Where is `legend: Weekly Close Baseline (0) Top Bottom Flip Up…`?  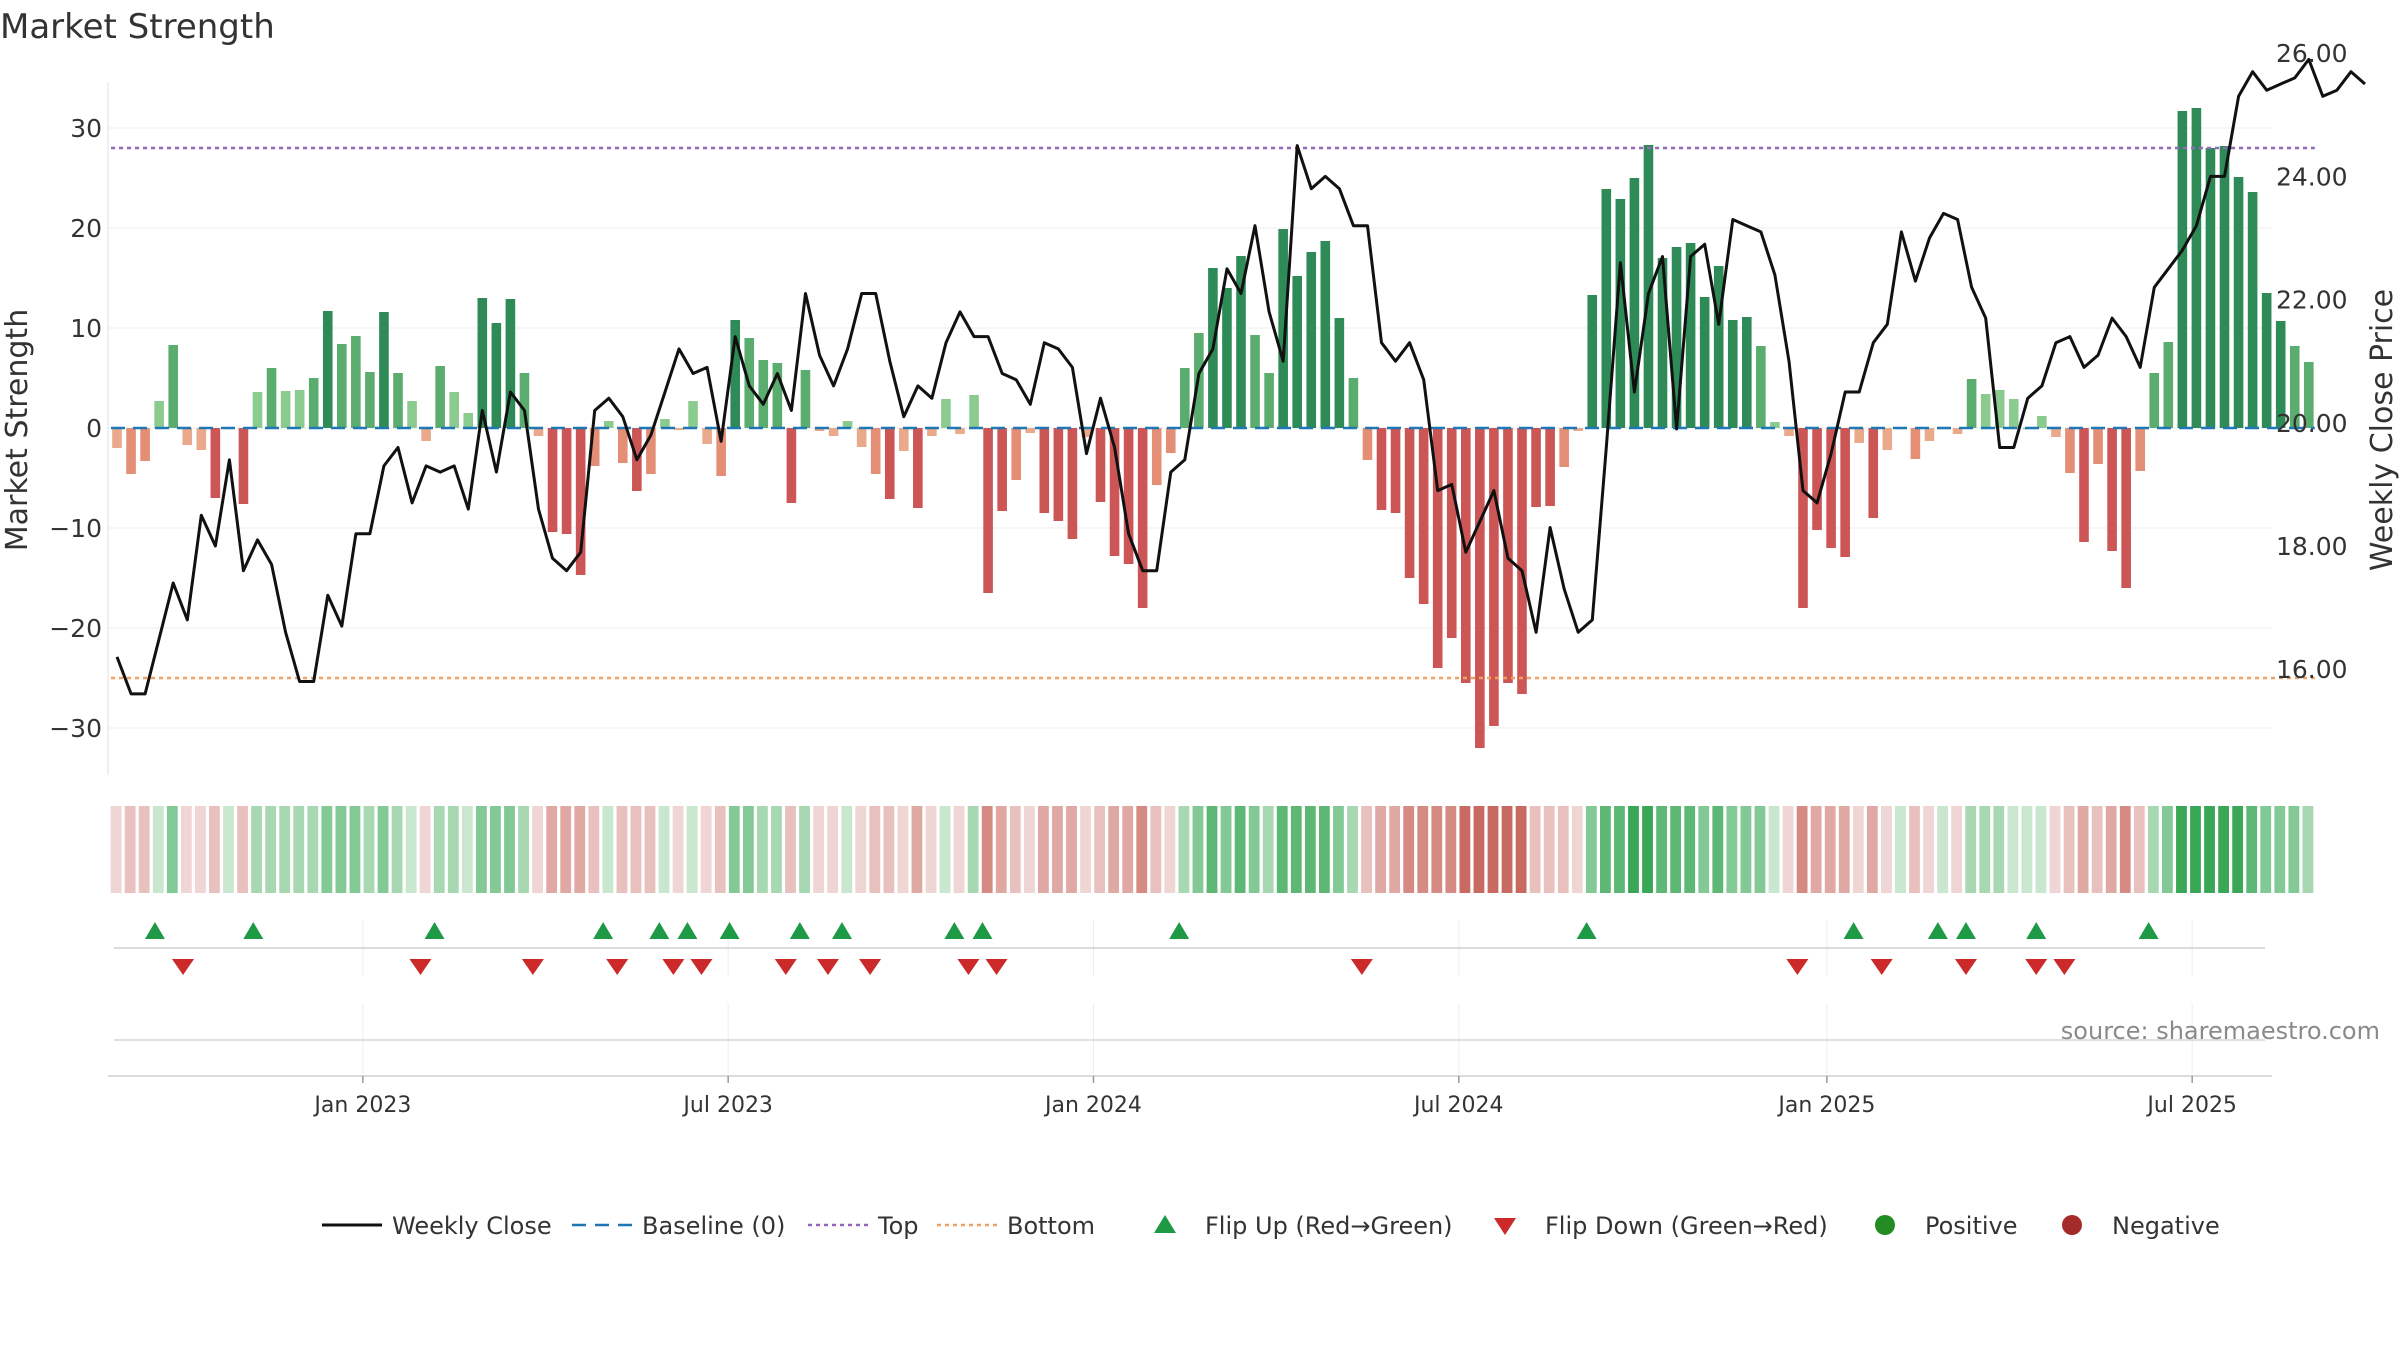
legend: Weekly Close Baseline (0) Top Bottom Flip Up… is located at coordinates (1271, 1226).